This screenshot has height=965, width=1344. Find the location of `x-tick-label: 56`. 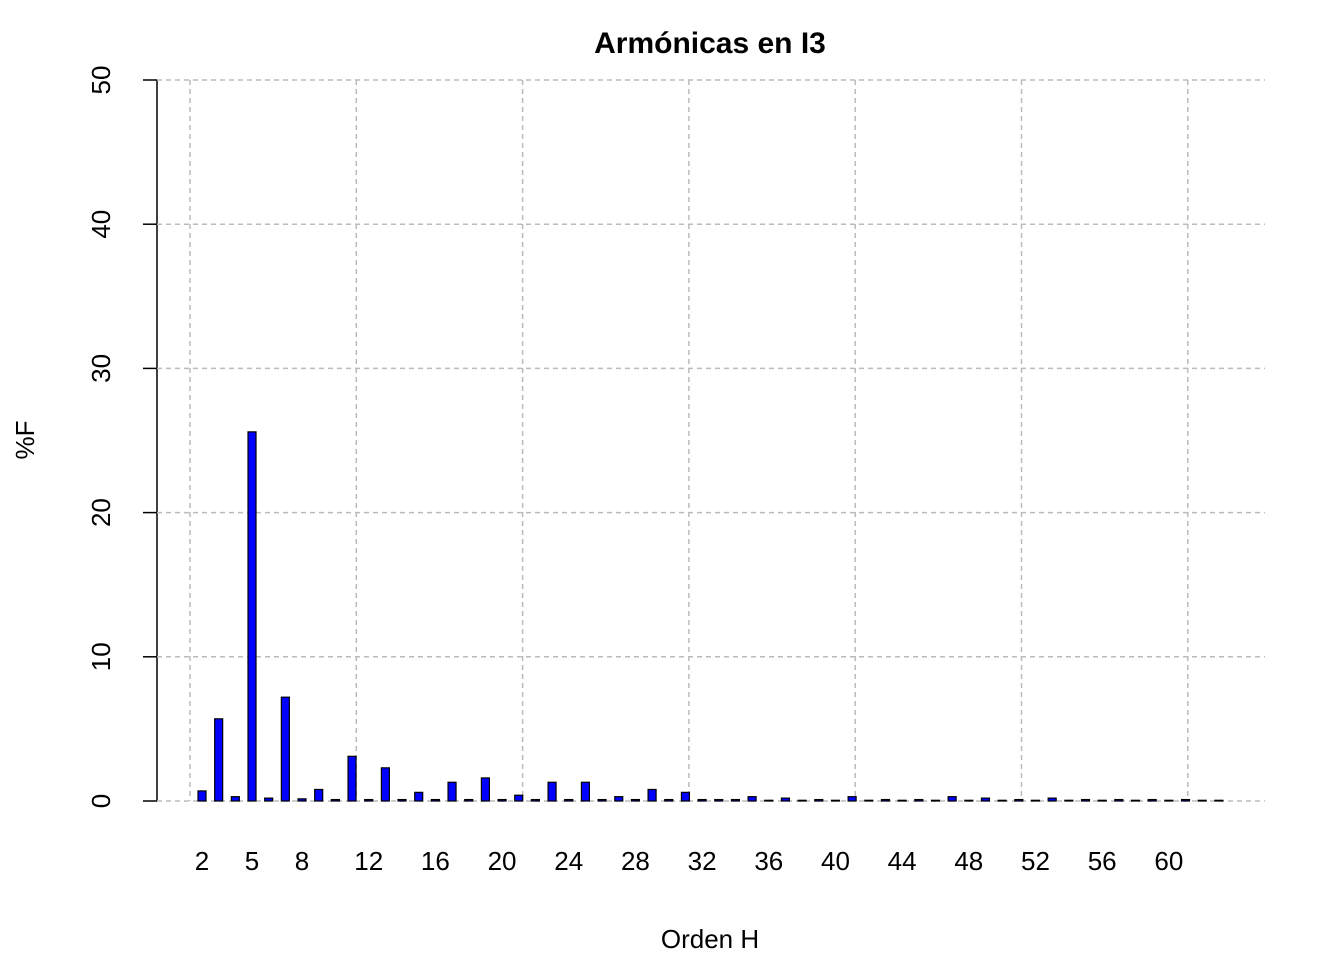

x-tick-label: 56 is located at coordinates (1102, 861).